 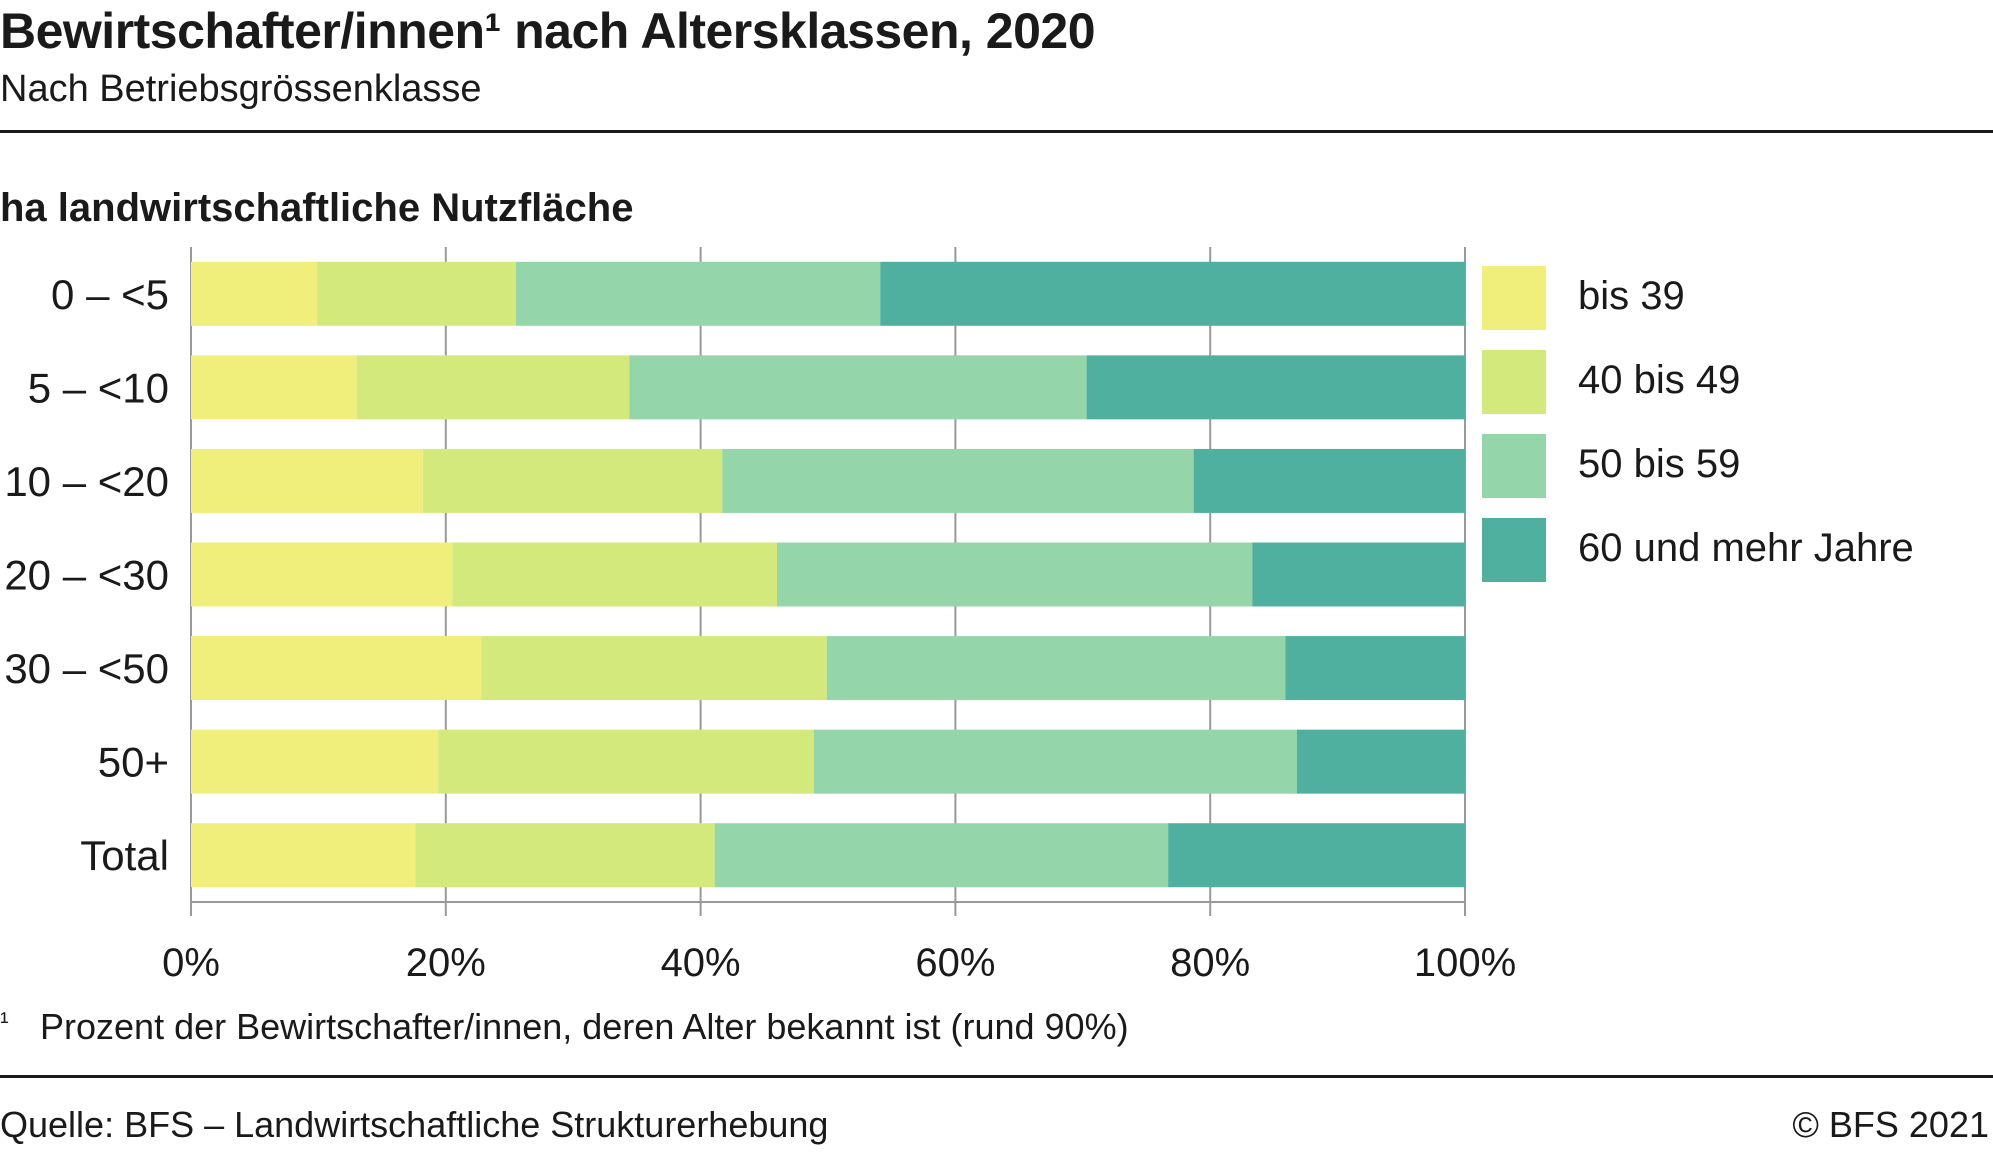 What do you see at coordinates (133, 762) in the screenshot?
I see `category-label: 50+` at bounding box center [133, 762].